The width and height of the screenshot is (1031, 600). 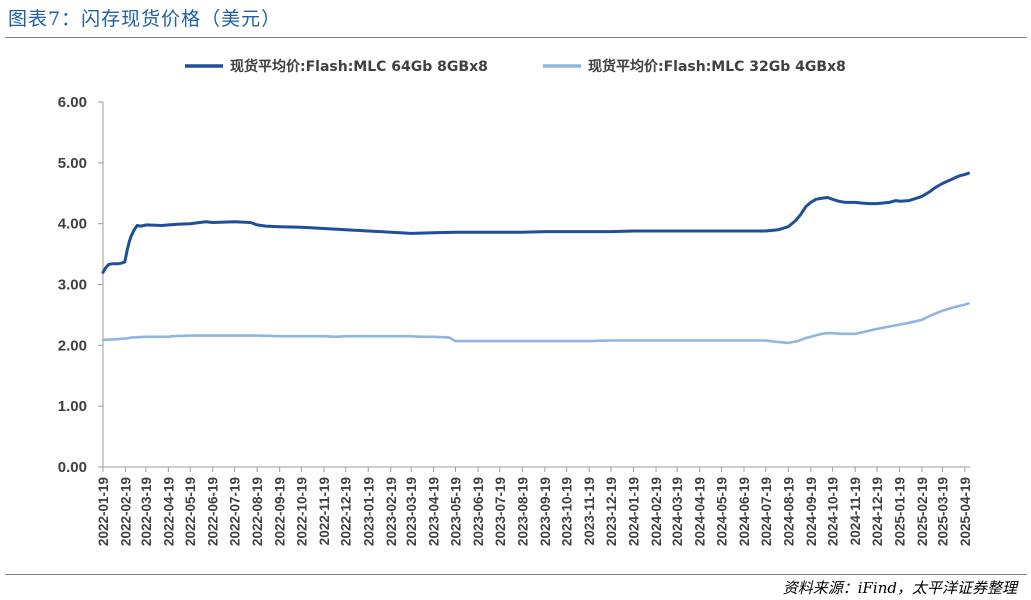 I want to click on figure-title: 图表7：闪存现货价格（美元）, so click(x=145, y=19).